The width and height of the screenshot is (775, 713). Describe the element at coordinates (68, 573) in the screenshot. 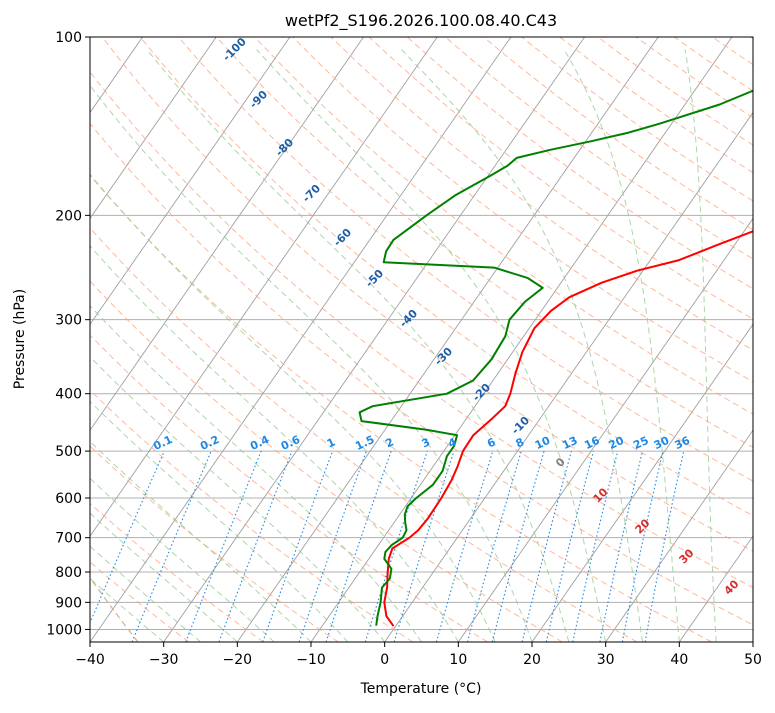

I see `y-tick-label: 800` at that location.